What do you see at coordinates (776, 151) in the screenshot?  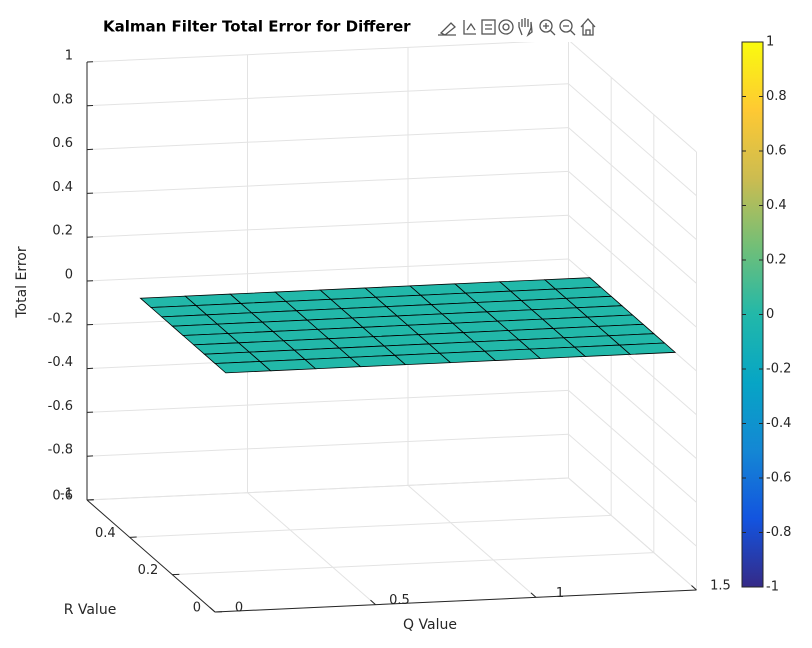 I see `colorbar-tick-label: 0.6` at bounding box center [776, 151].